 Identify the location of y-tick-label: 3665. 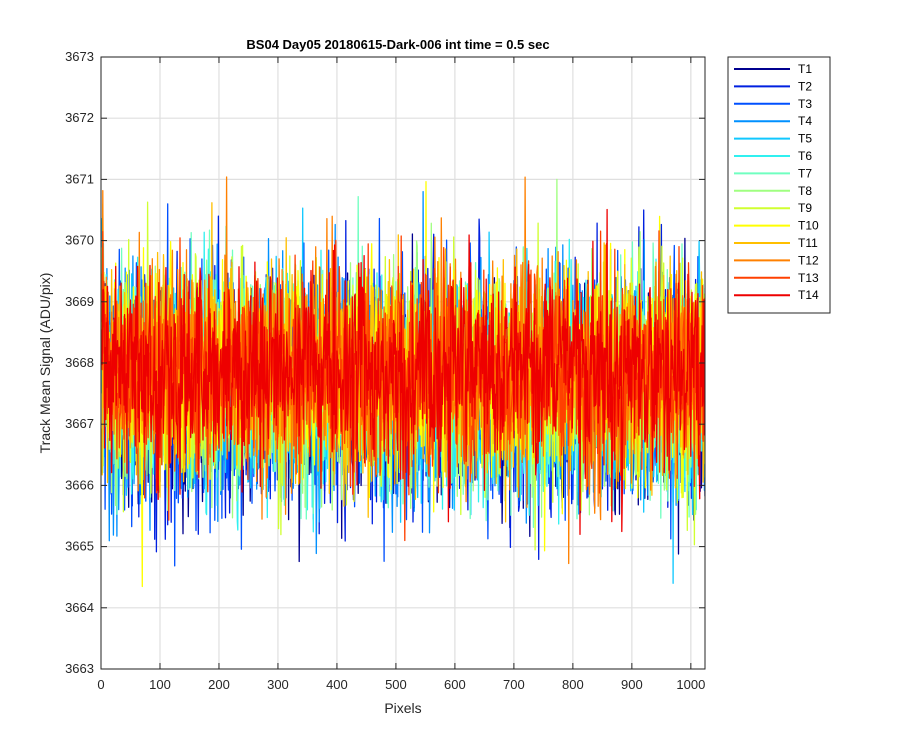
(79, 546).